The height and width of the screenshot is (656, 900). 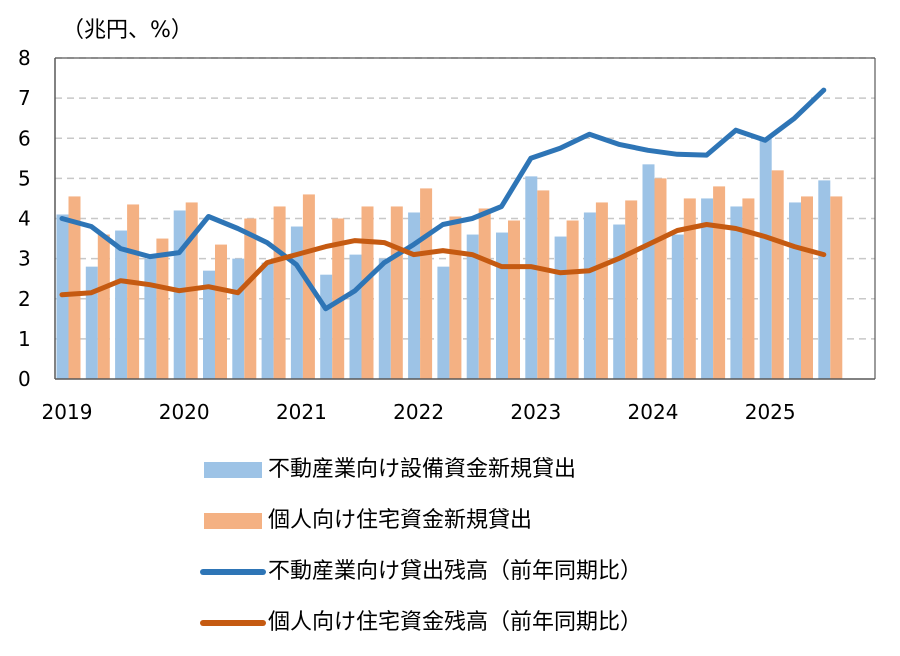 I want to click on x-tick-label: 2024, so click(x=653, y=412).